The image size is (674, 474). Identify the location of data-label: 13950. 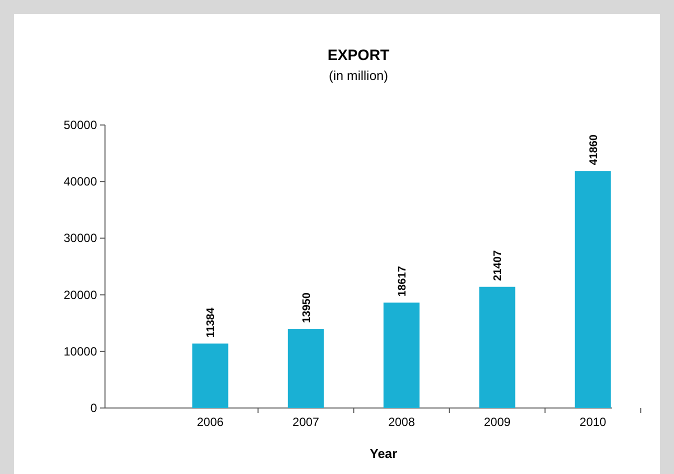
(306, 308).